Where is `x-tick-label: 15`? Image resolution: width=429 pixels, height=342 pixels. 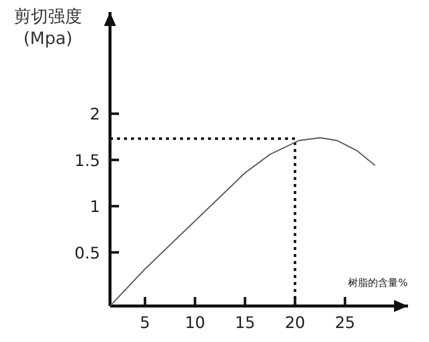 x-tick-label: 15 is located at coordinates (245, 322).